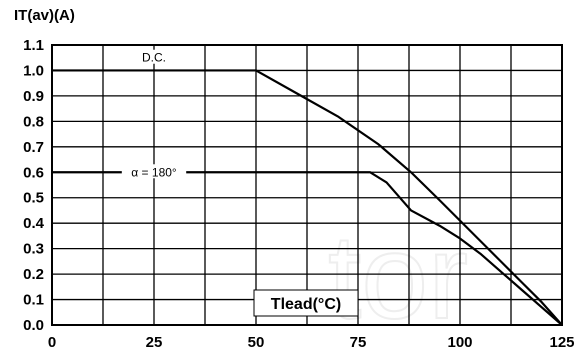 The image size is (584, 355). What do you see at coordinates (44, 15) in the screenshot?
I see `y-axis-title: IT(av)(A)` at bounding box center [44, 15].